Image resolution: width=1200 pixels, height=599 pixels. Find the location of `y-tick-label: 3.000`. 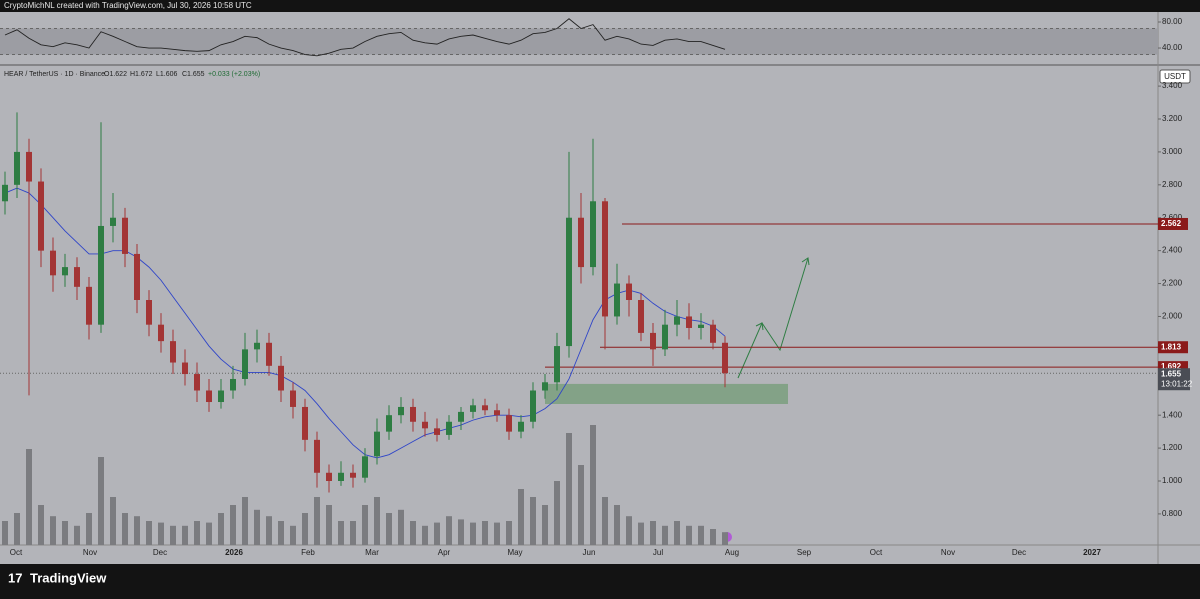

y-tick-label: 3.000 is located at coordinates (1172, 151).